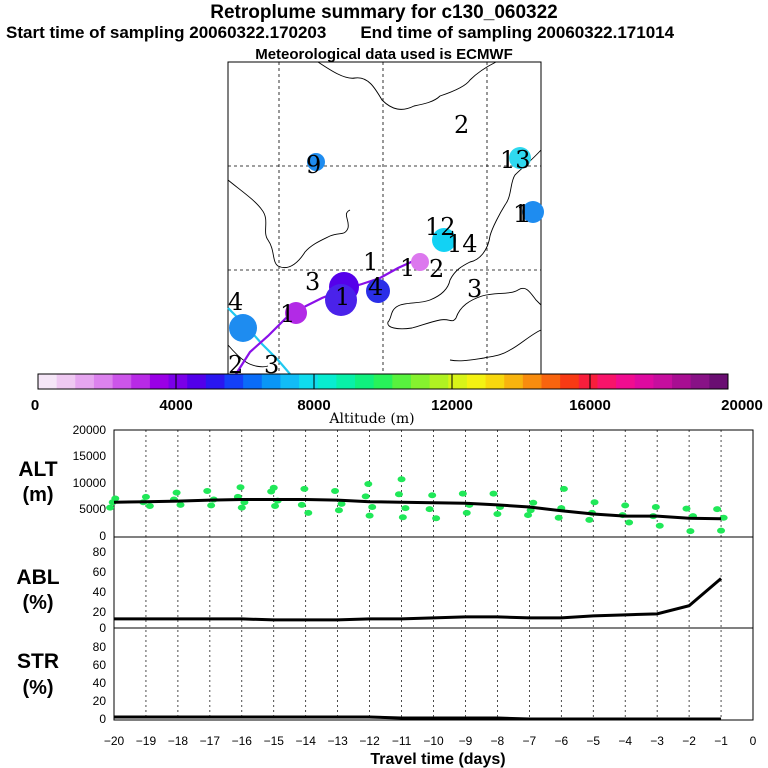 This screenshot has width=768, height=768. What do you see at coordinates (100, 665) in the screenshot?
I see `str-ytick: 60` at bounding box center [100, 665].